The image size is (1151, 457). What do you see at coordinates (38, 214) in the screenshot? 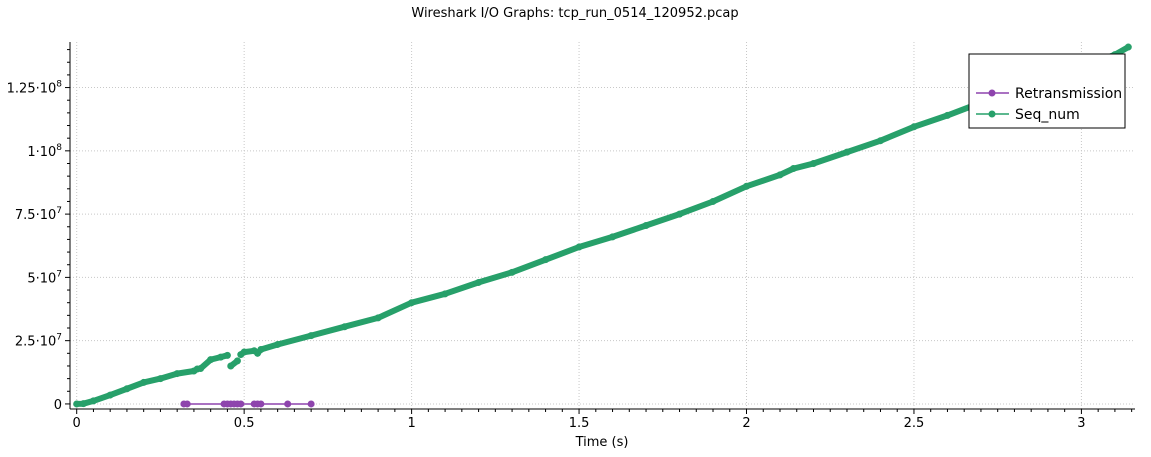
I see `y-tick-label: 7.5·10⁷` at bounding box center [38, 214].